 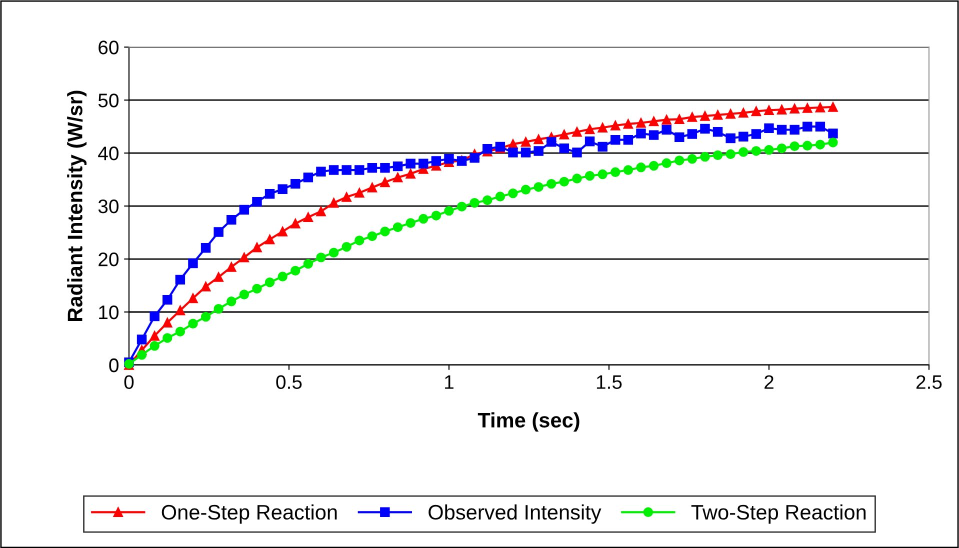 What do you see at coordinates (108, 259) in the screenshot?
I see `y-tick-label: 20` at bounding box center [108, 259].